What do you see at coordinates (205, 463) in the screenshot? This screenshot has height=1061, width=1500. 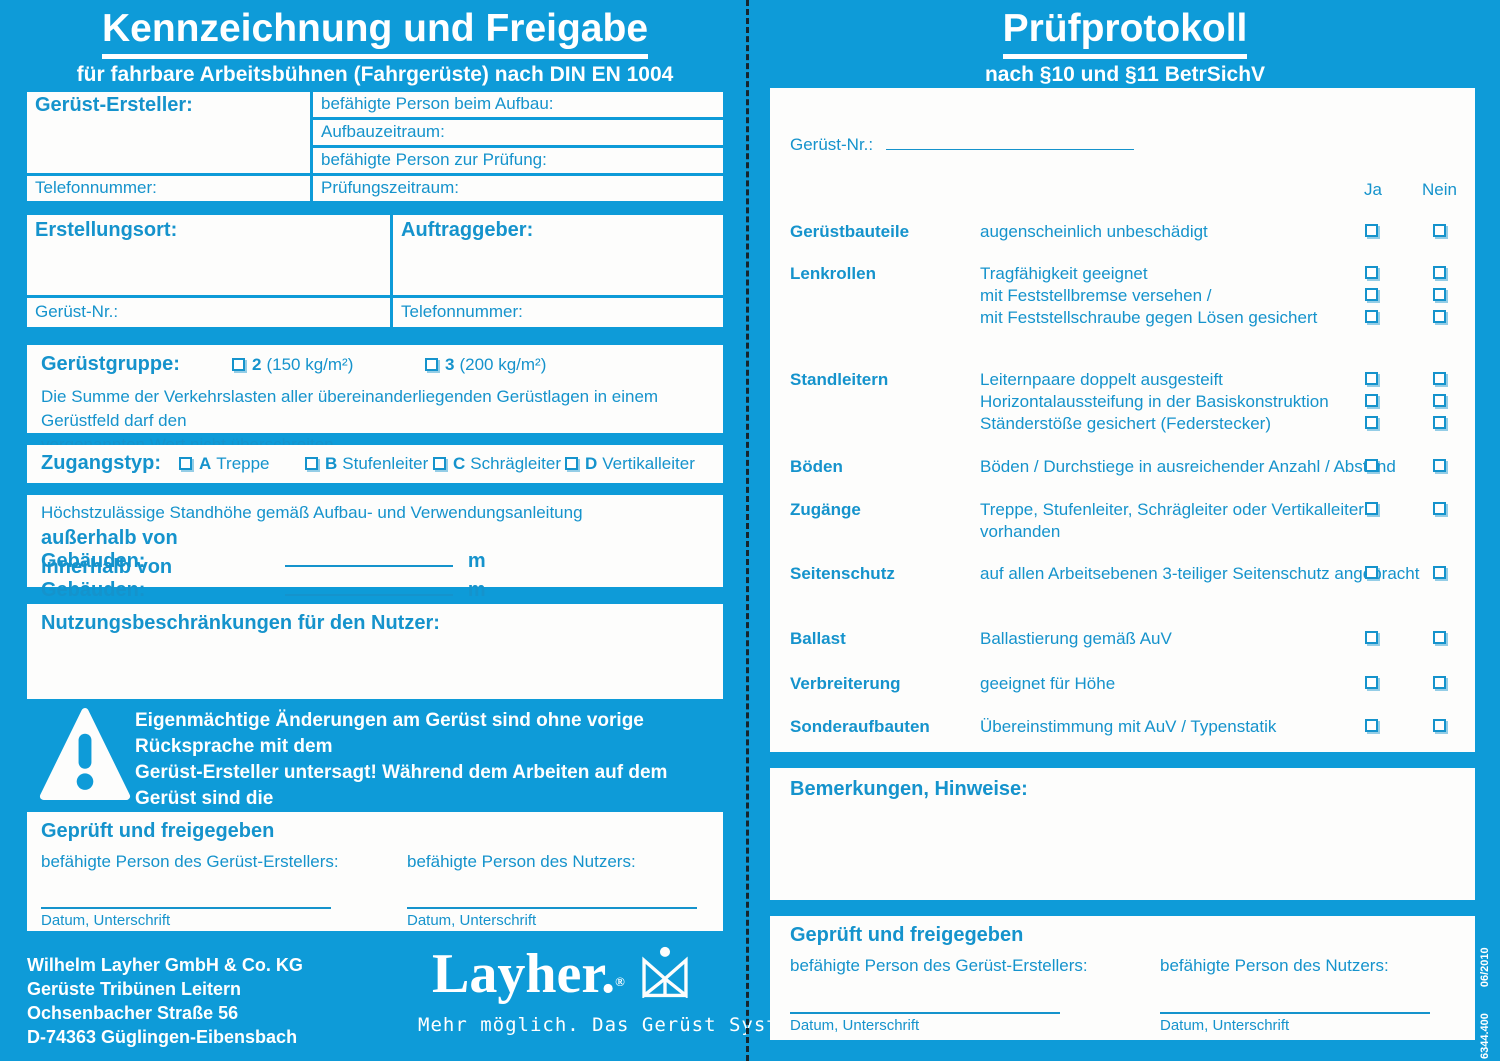 I see `zugang-a-key: A` at bounding box center [205, 463].